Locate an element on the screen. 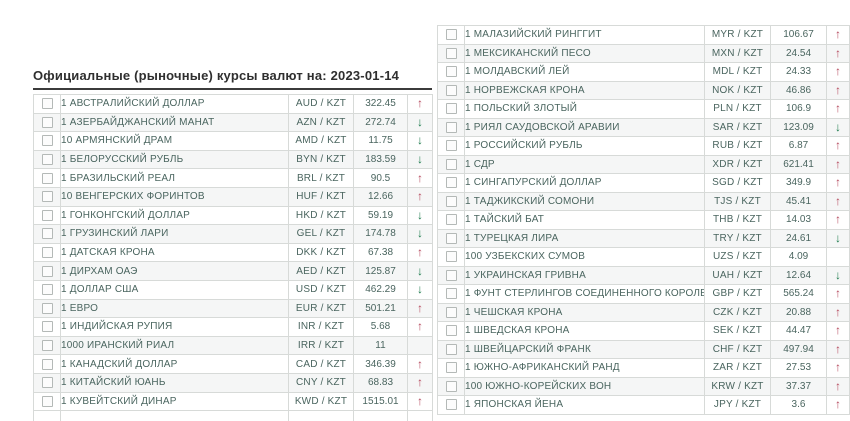  table-row: 1 ПОЛЬСКИЙ ЗЛОТЫЙ PLN / KZT 106.9 ↑ is located at coordinates (643, 109).